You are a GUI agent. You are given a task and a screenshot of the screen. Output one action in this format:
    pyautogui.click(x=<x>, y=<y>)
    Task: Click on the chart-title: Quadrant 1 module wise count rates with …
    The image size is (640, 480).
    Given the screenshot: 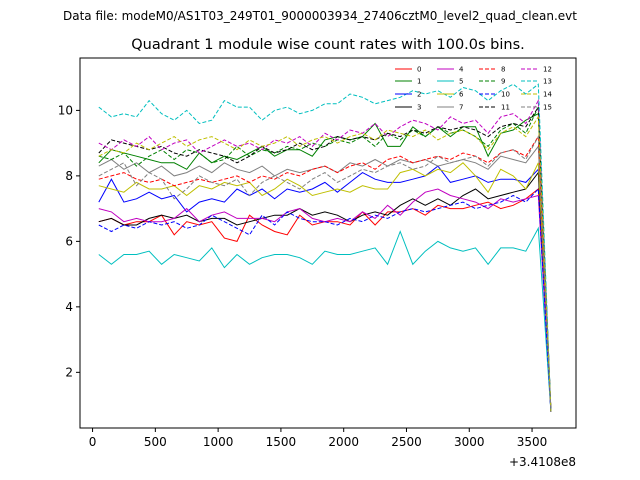 What is the action you would take?
    pyautogui.click(x=328, y=45)
    